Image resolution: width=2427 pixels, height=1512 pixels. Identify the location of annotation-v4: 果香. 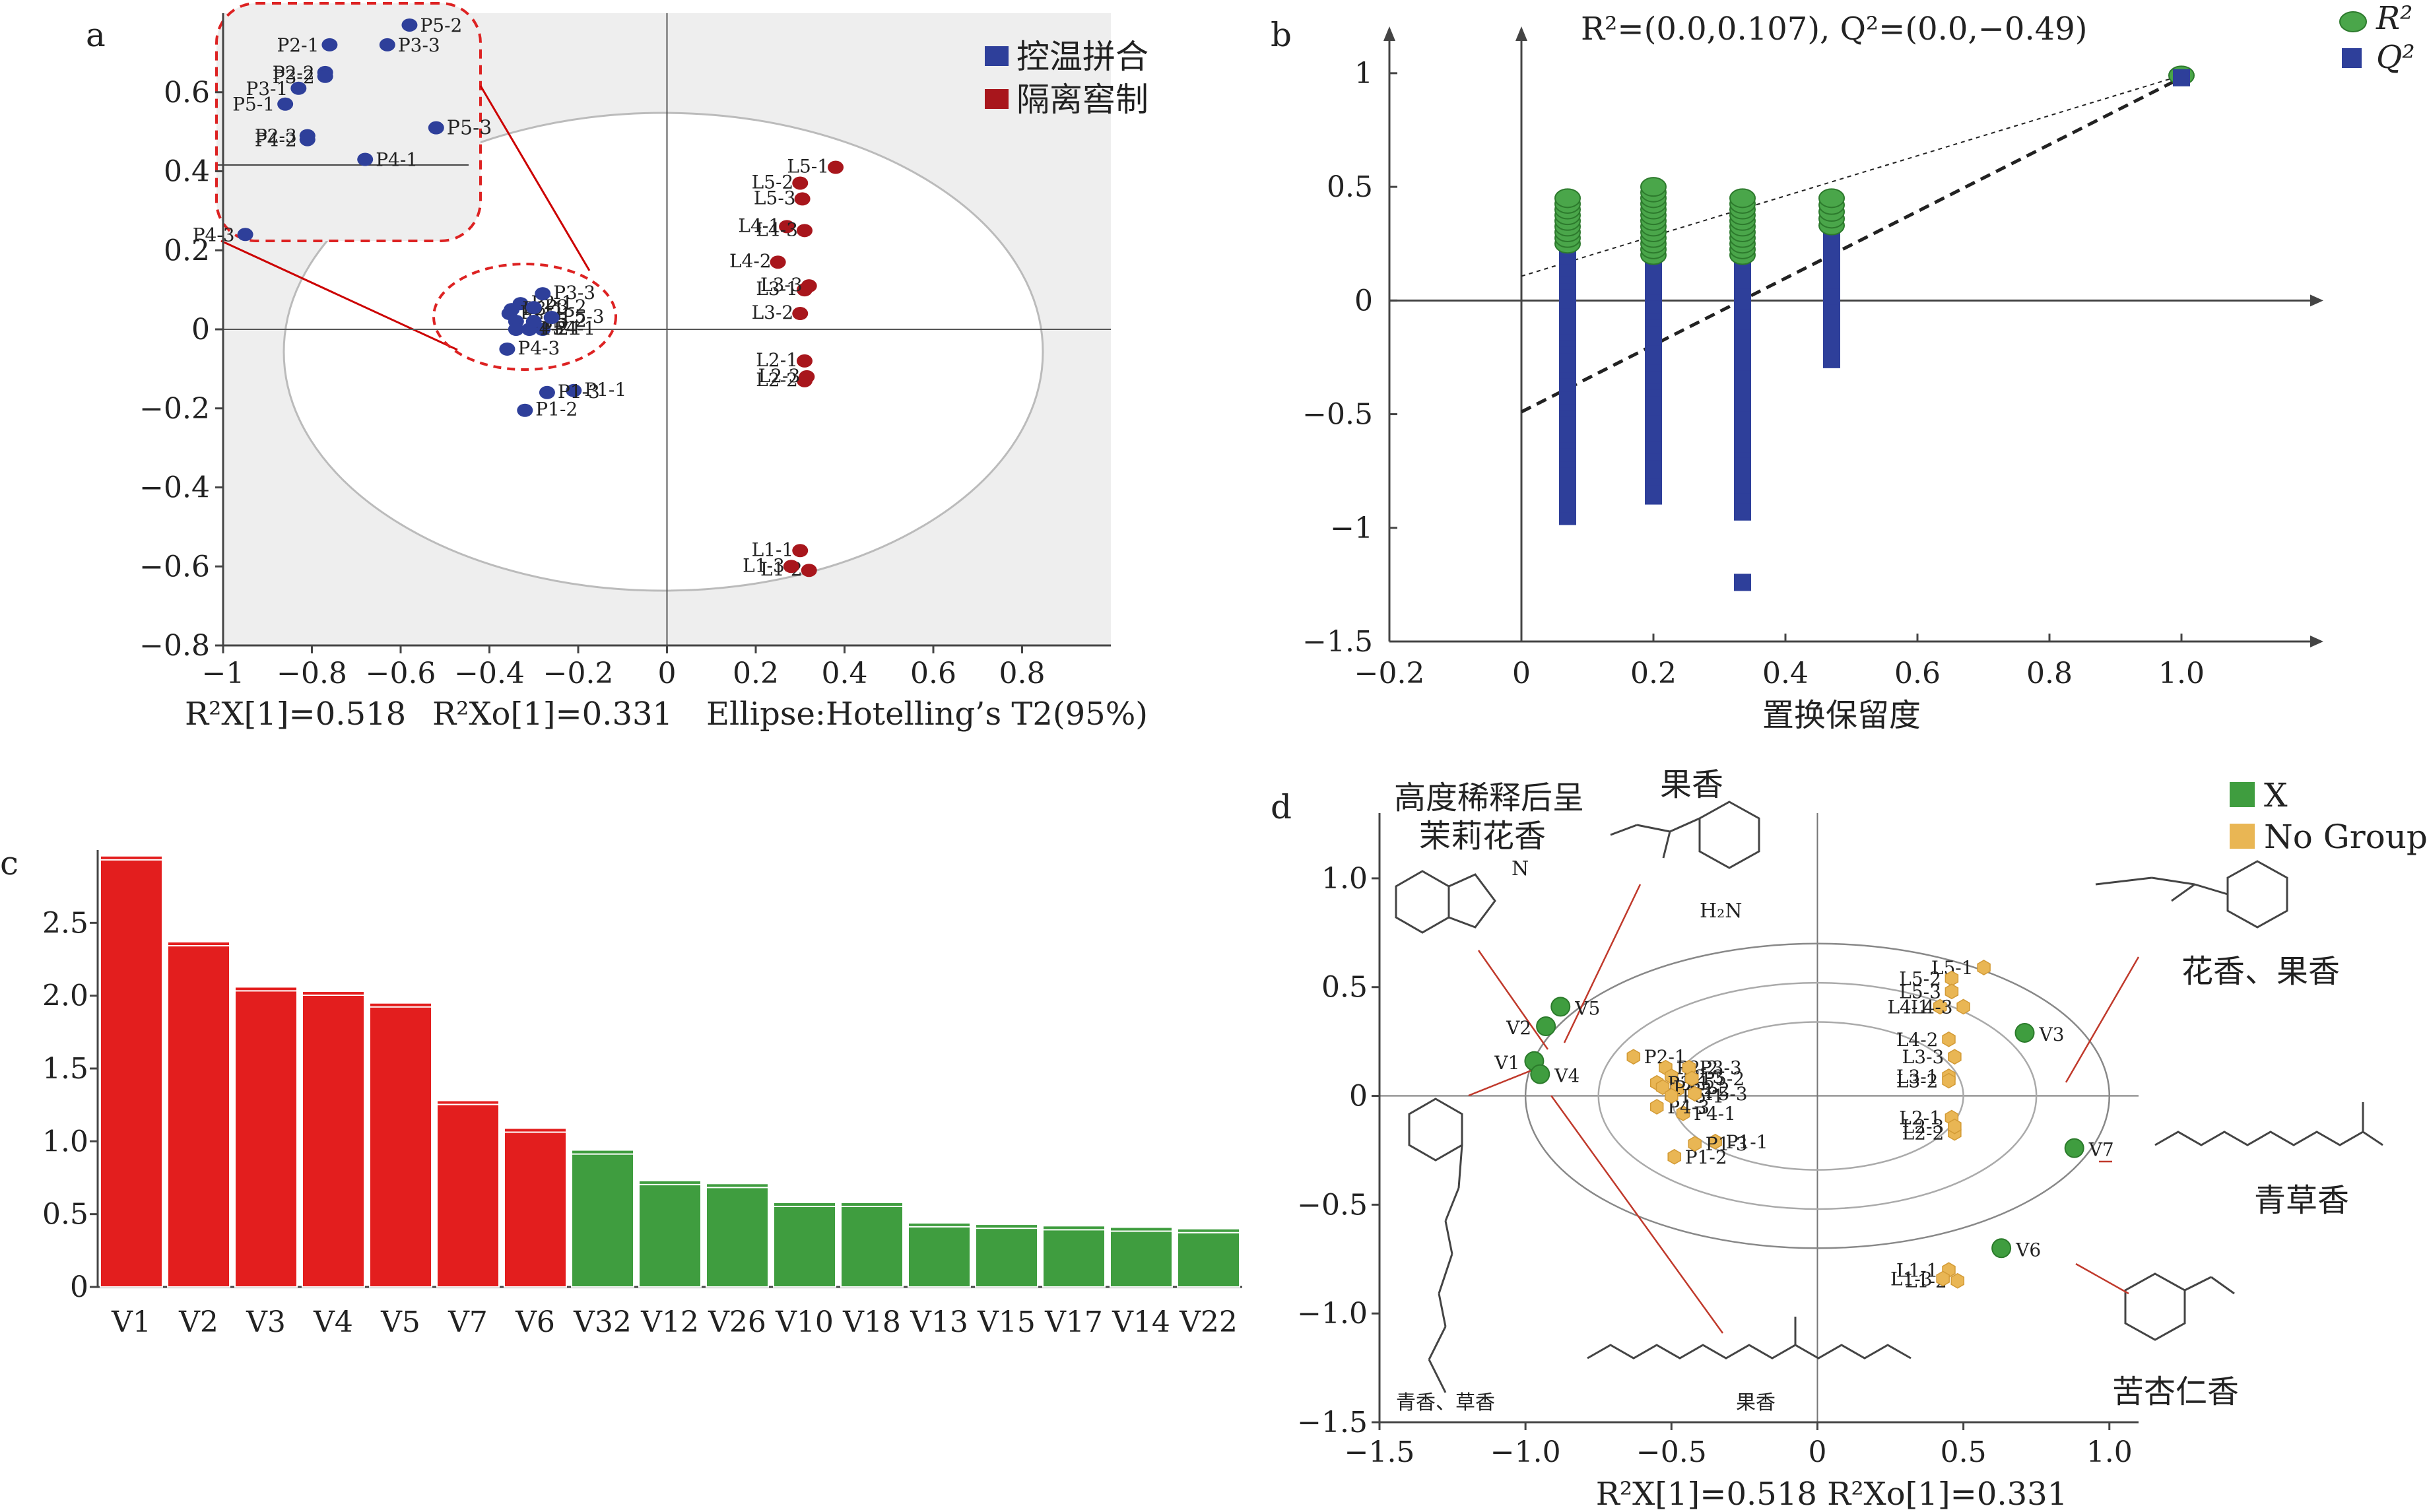
(1756, 1403).